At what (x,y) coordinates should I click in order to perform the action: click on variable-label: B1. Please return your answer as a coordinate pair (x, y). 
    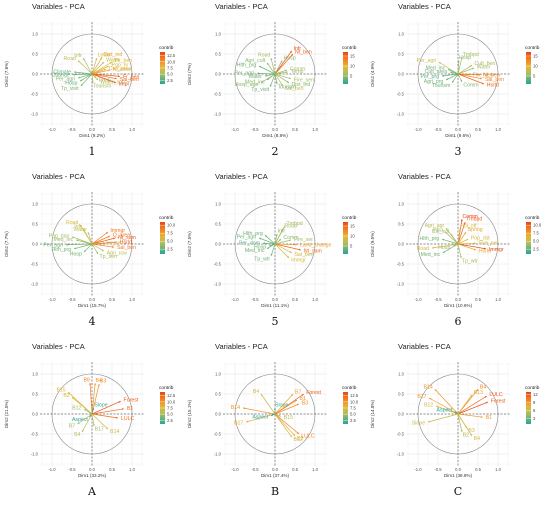
    Looking at the image, I should click on (489, 418).